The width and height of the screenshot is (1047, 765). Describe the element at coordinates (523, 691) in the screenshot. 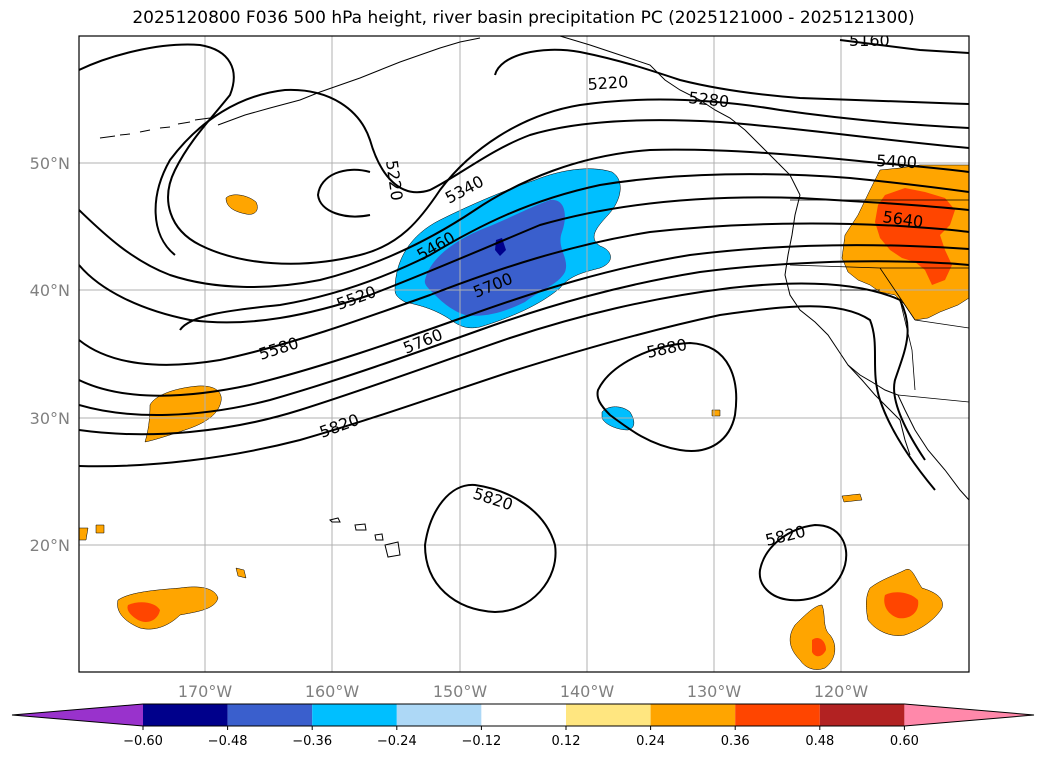

I see `lon-tick-labels: 170°W 160°W 150°W 140°W 130°W 120°W` at that location.